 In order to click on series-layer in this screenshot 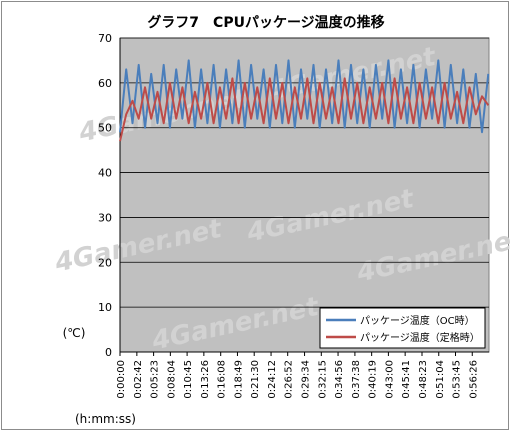, I will do `click(304, 100)`.